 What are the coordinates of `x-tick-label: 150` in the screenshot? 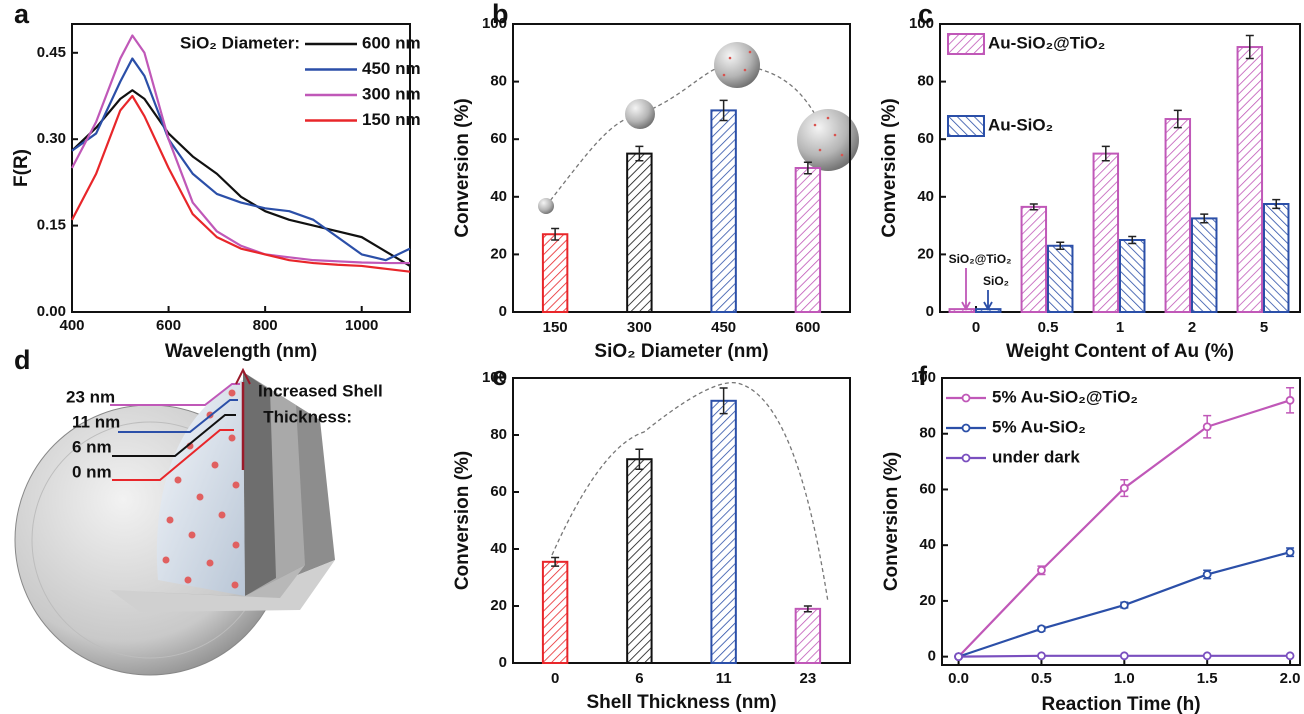 It's located at (555, 327).